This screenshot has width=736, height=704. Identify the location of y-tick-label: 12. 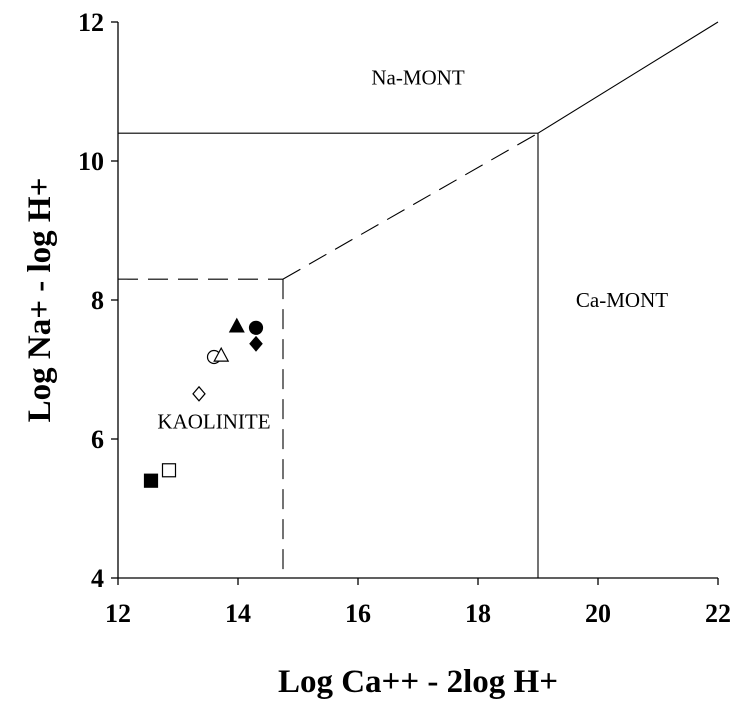
(91, 22).